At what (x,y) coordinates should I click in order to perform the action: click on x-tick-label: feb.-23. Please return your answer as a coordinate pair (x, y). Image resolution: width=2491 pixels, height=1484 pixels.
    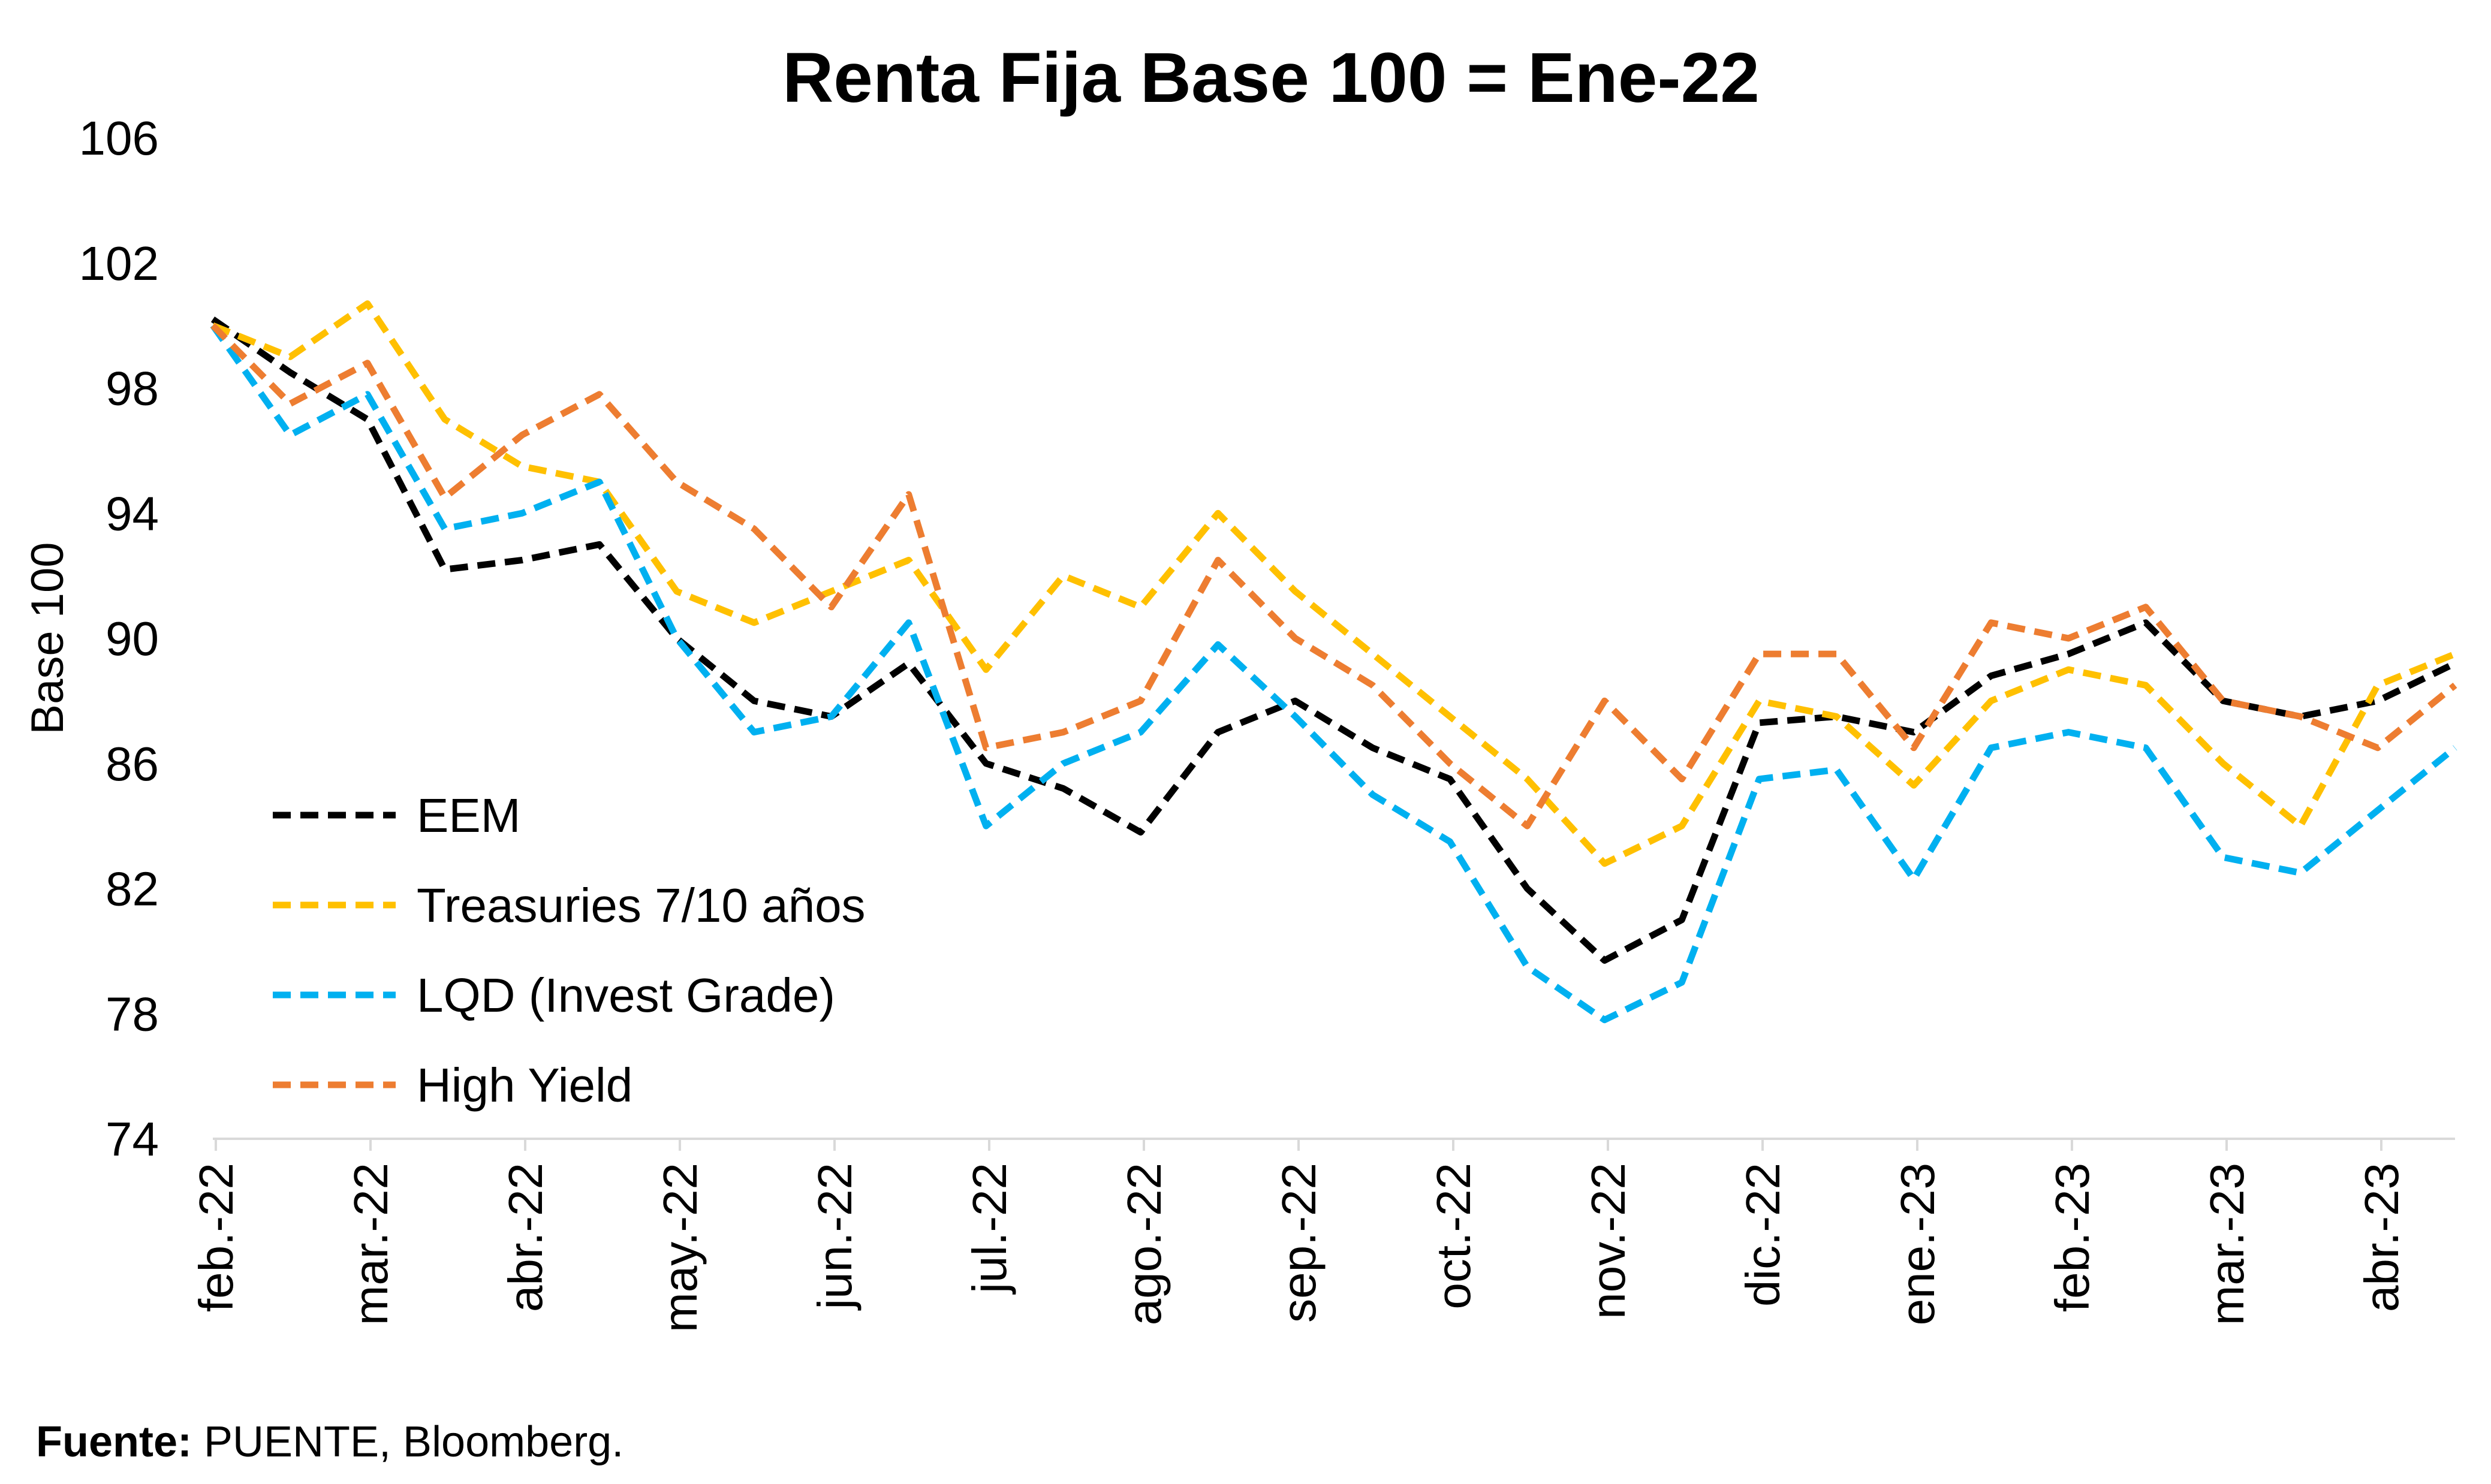
    Looking at the image, I should click on (2072, 1238).